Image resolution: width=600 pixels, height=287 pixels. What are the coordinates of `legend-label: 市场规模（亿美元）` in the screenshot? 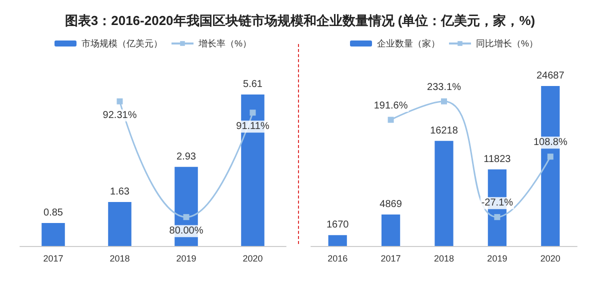 It's located at (122, 43).